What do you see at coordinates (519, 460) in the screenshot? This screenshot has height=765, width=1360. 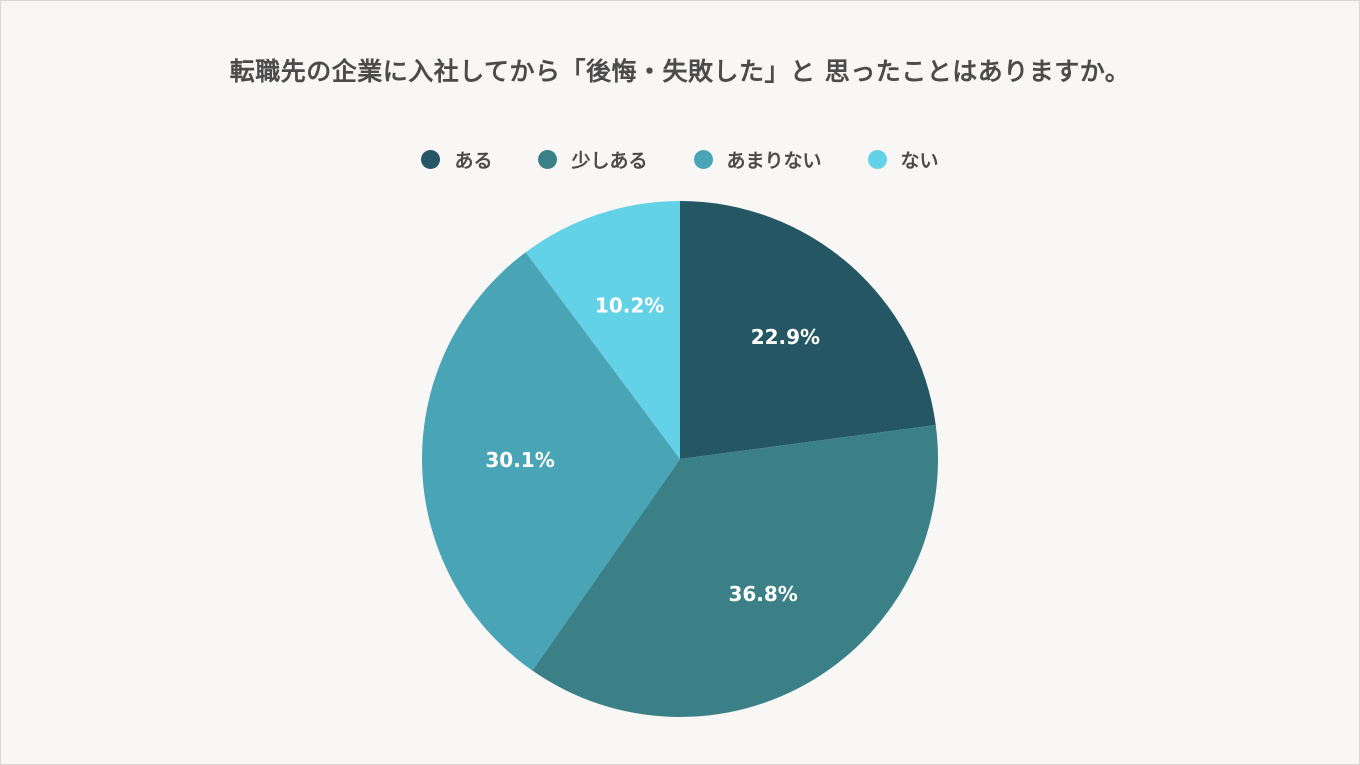 I see `pie-slice-label-amari-nai: 30.1%` at bounding box center [519, 460].